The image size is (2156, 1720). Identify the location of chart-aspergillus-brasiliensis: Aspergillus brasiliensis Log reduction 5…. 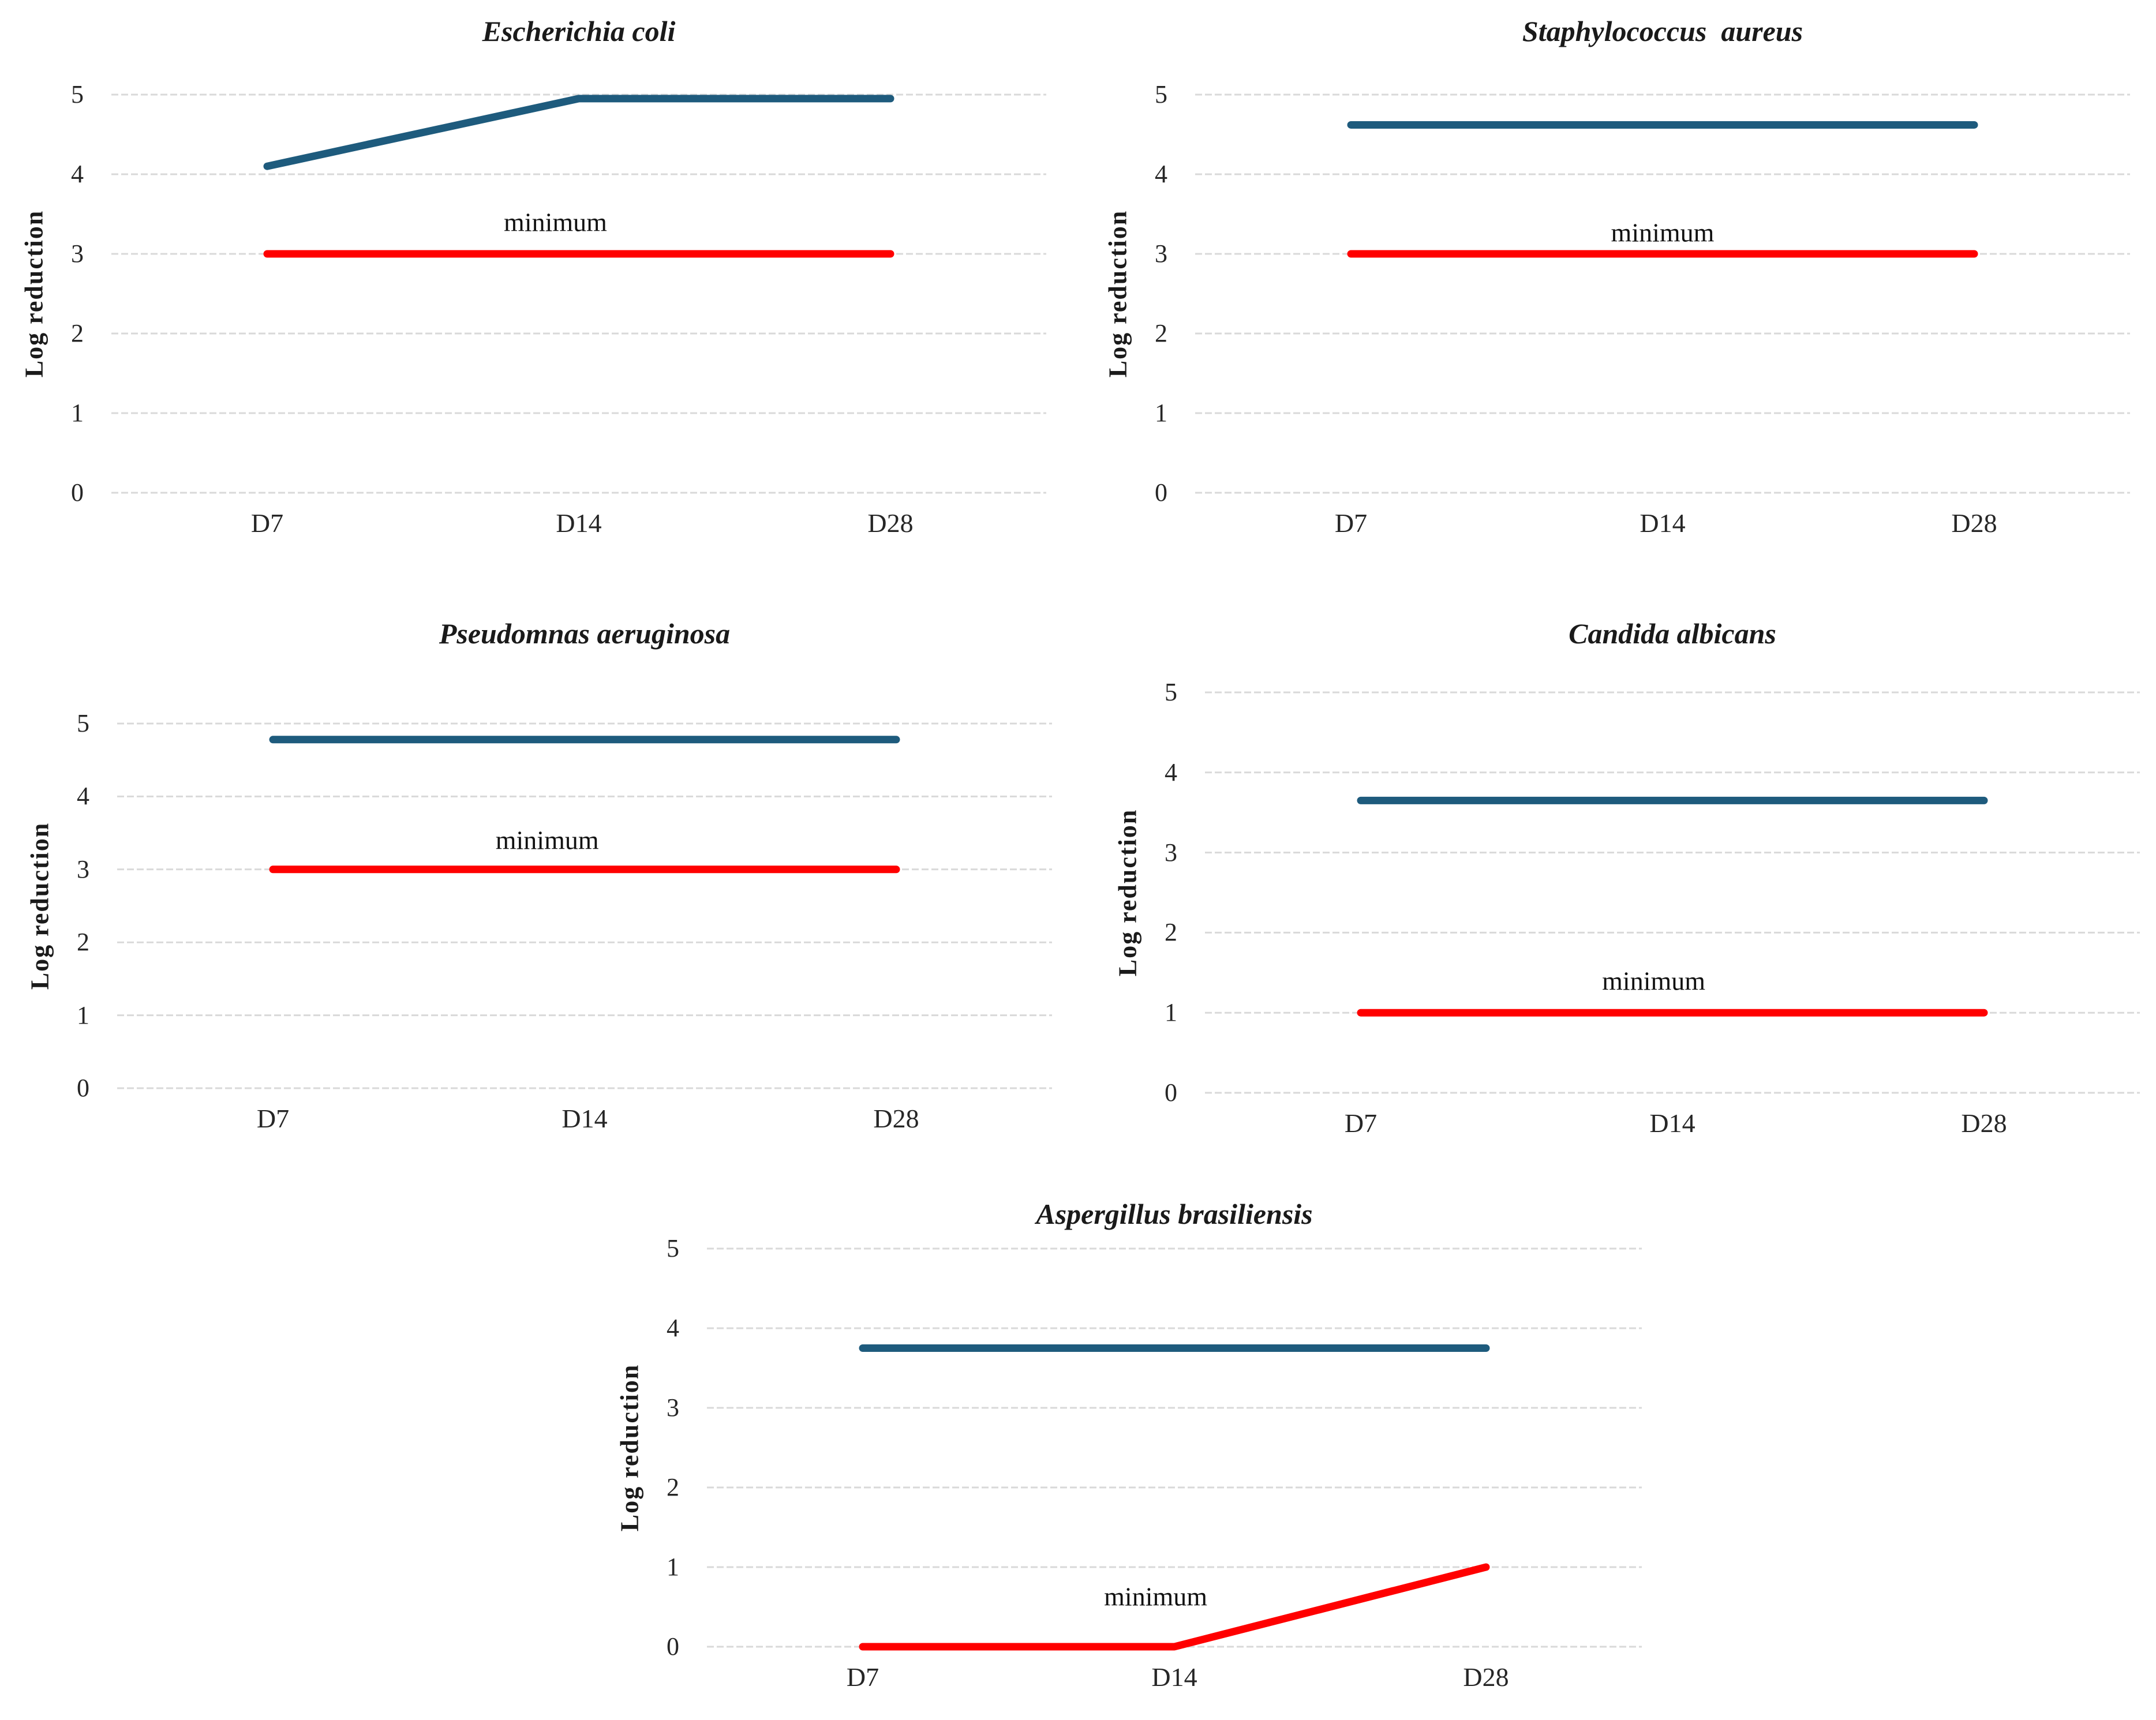
(1124, 1447).